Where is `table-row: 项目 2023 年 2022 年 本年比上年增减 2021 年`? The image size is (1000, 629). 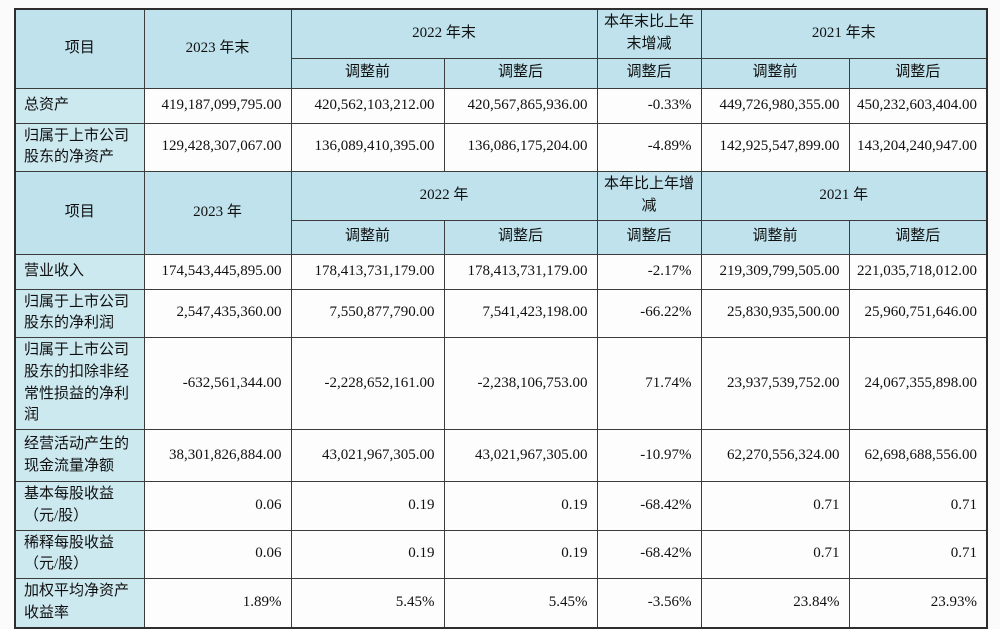
table-row: 项目 2023 年 2022 年 本年比上年增减 2021 年 is located at coordinates (501, 213).